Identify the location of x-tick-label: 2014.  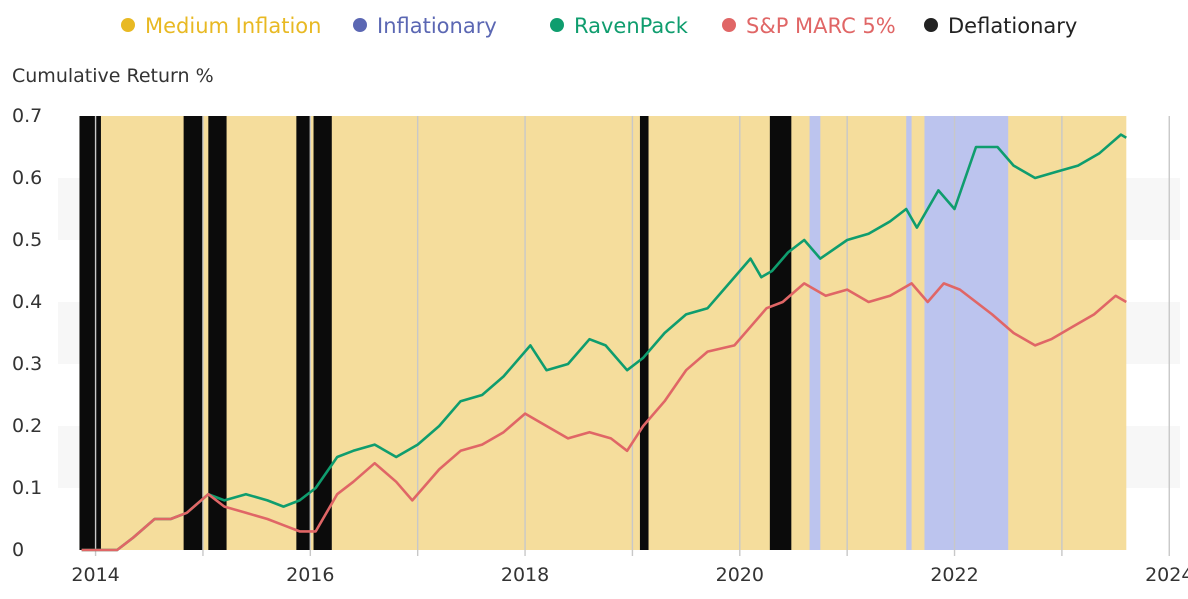
(95, 575).